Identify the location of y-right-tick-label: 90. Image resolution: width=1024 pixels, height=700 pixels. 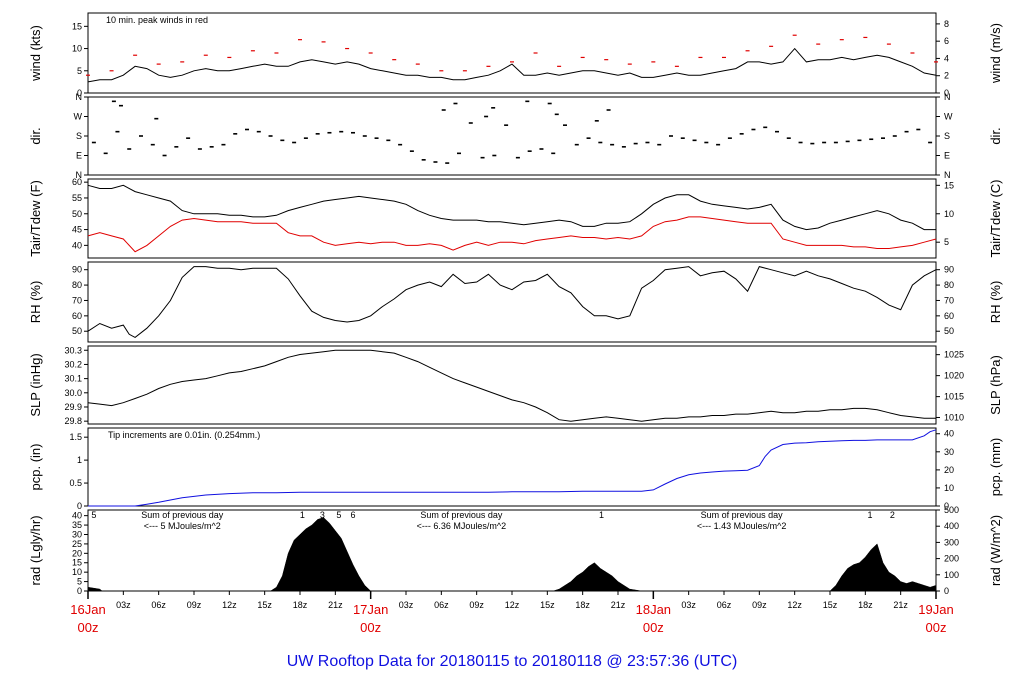
(949, 270).